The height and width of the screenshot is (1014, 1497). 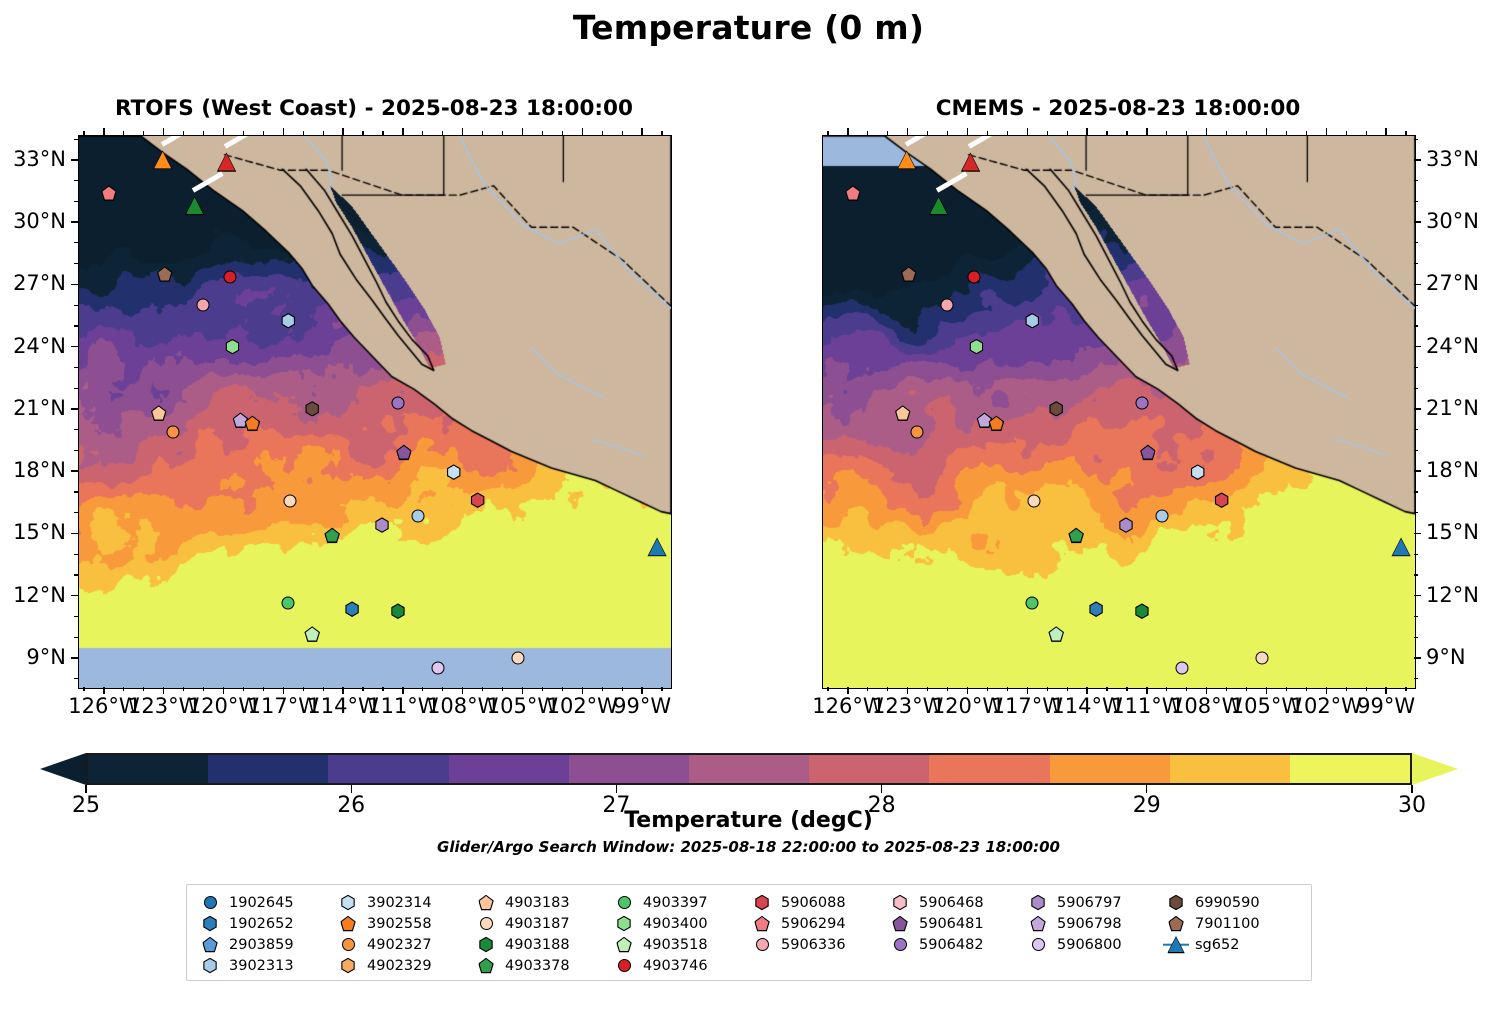 I want to click on legend-item: 5906798, so click(x=1094, y=923).